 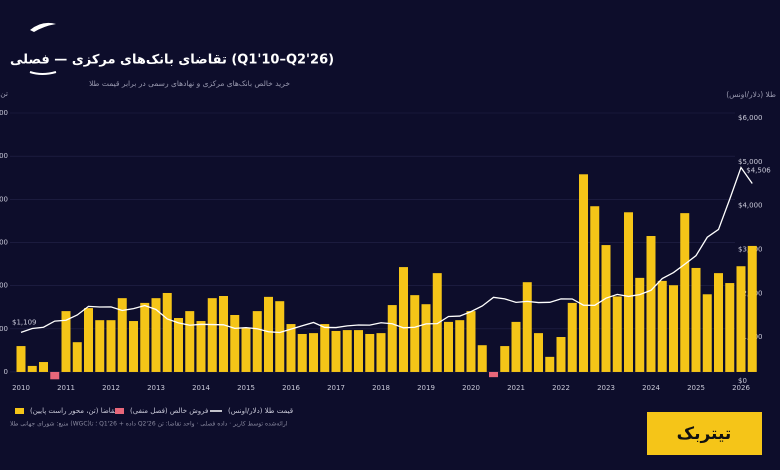 What do you see at coordinates (751, 94) in the screenshot?
I see `y2-axis-title: طلا (دلار/اونس)` at bounding box center [751, 94].